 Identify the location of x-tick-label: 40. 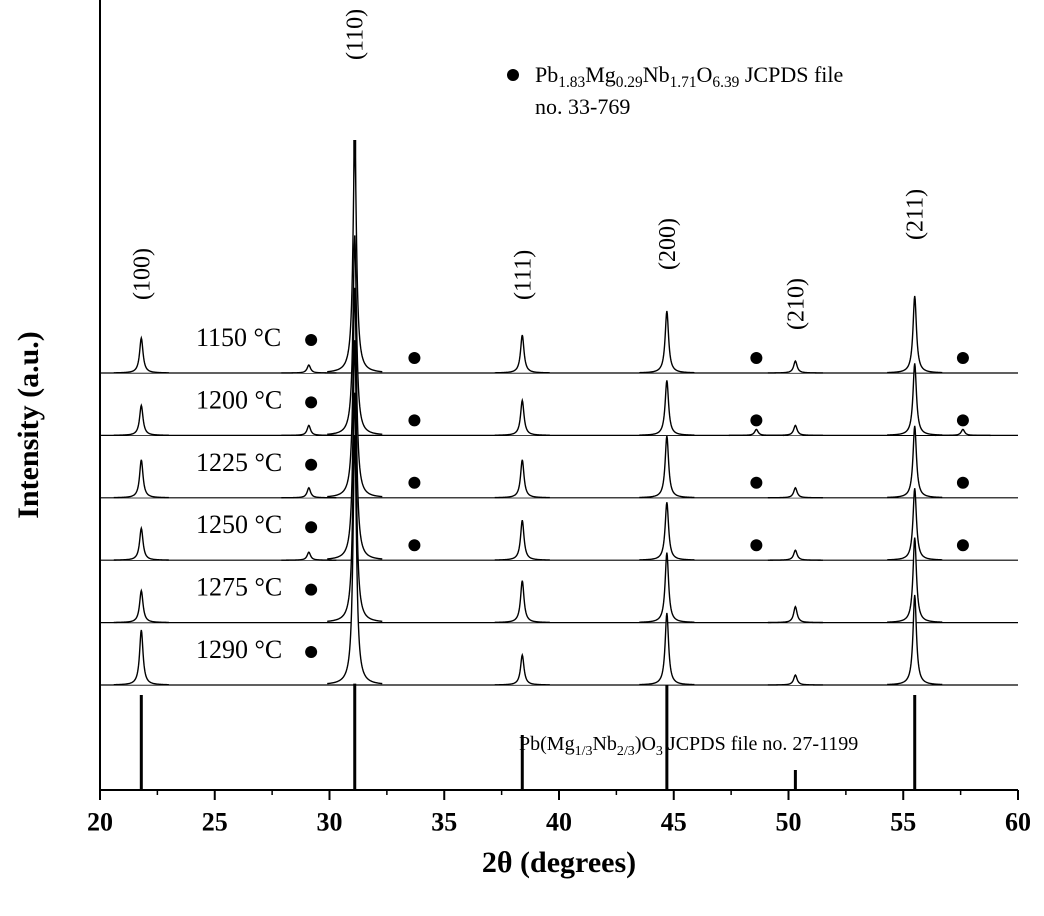
(559, 821).